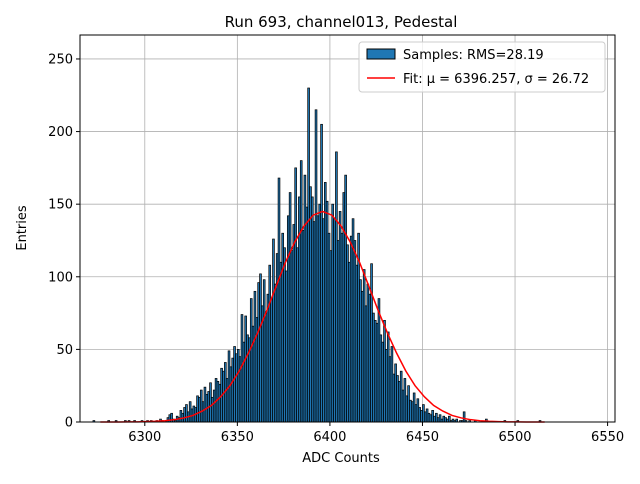  Describe the element at coordinates (422, 437) in the screenshot. I see `x-tick-label: 6450` at that location.